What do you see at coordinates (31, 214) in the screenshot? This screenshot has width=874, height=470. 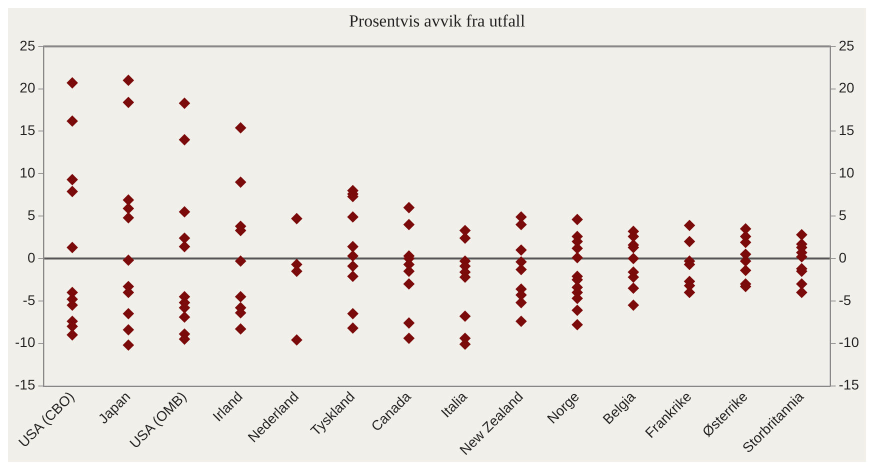 I see `y-tick-label: 5` at bounding box center [31, 214].